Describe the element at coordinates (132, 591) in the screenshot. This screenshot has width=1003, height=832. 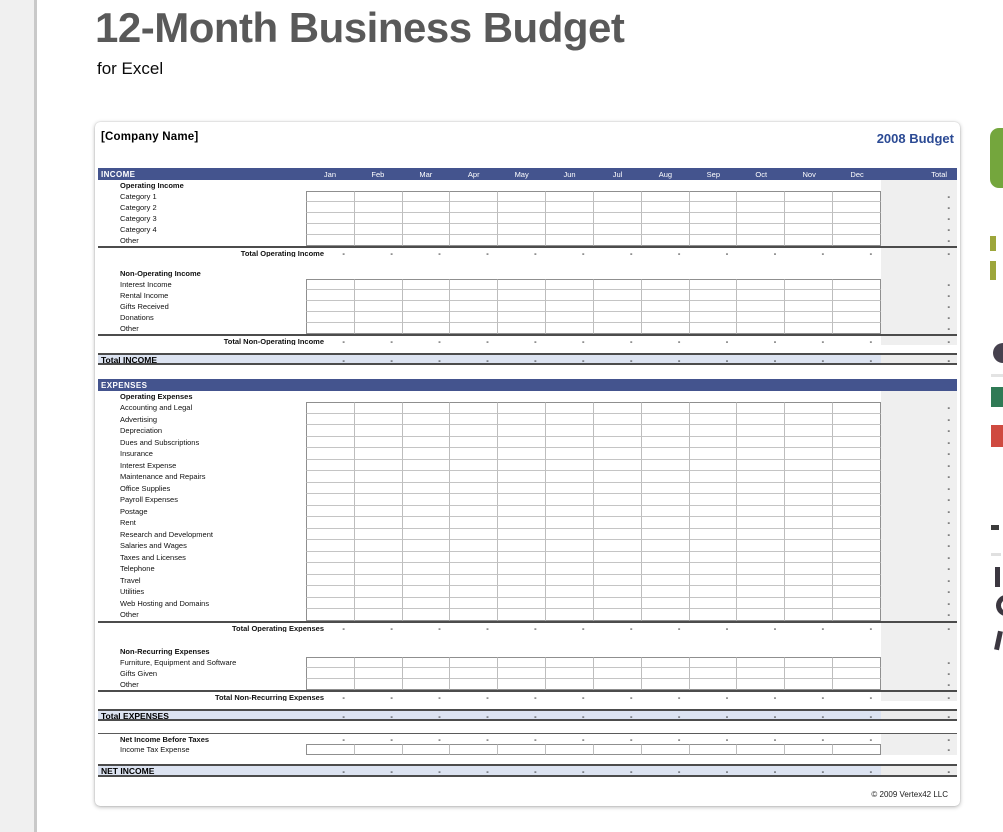
I see `row-label: Utilities` at that location.